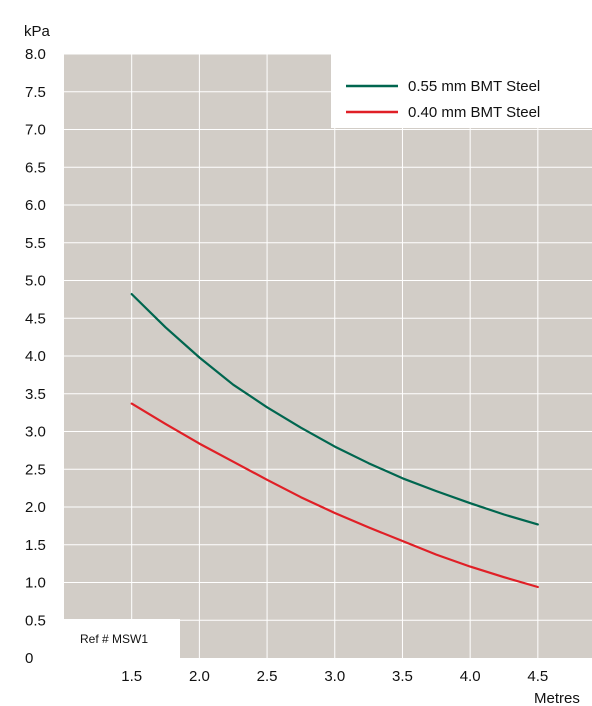  I want to click on y-tick-label-14: 7.0, so click(35, 130).